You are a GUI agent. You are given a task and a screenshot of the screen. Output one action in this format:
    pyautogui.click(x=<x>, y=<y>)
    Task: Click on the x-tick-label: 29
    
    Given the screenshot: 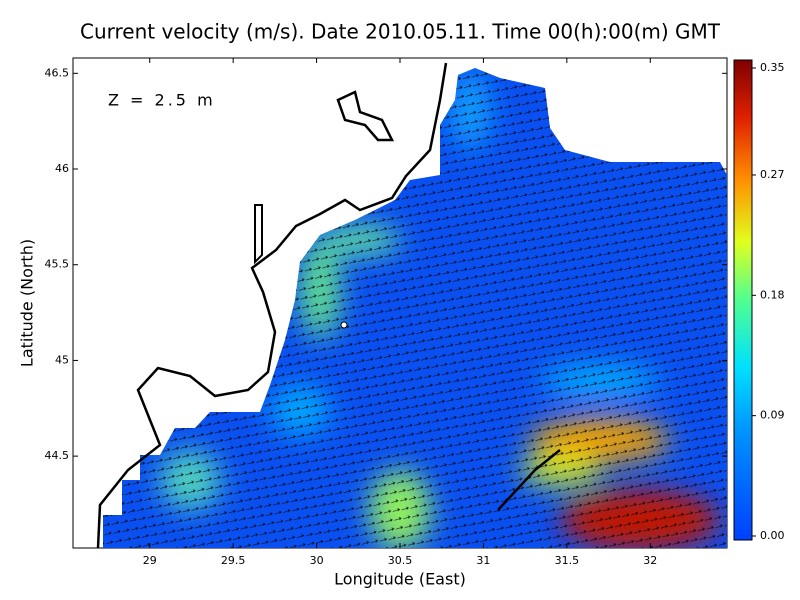 What is the action you would take?
    pyautogui.click(x=150, y=560)
    